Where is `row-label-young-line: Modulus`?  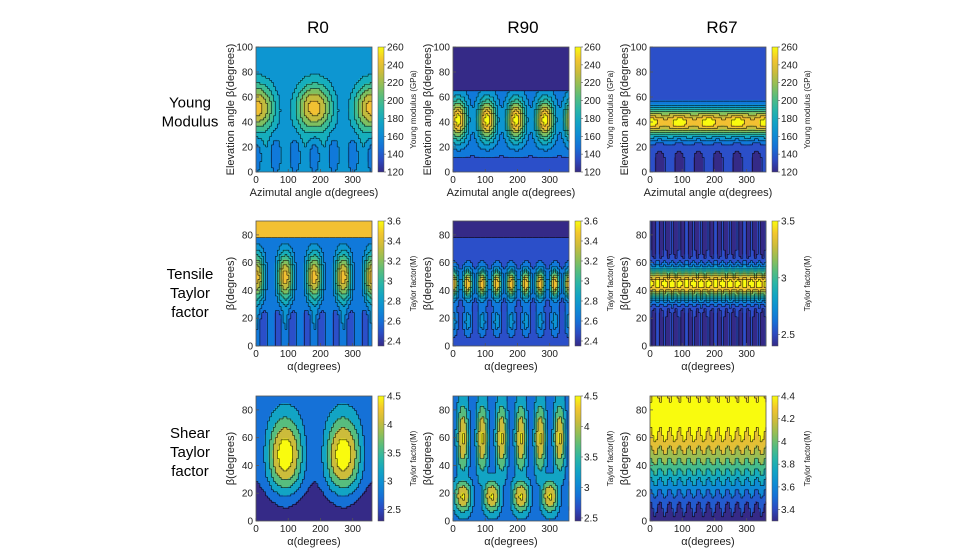
row-label-young-line: Modulus is located at coordinates (190, 122).